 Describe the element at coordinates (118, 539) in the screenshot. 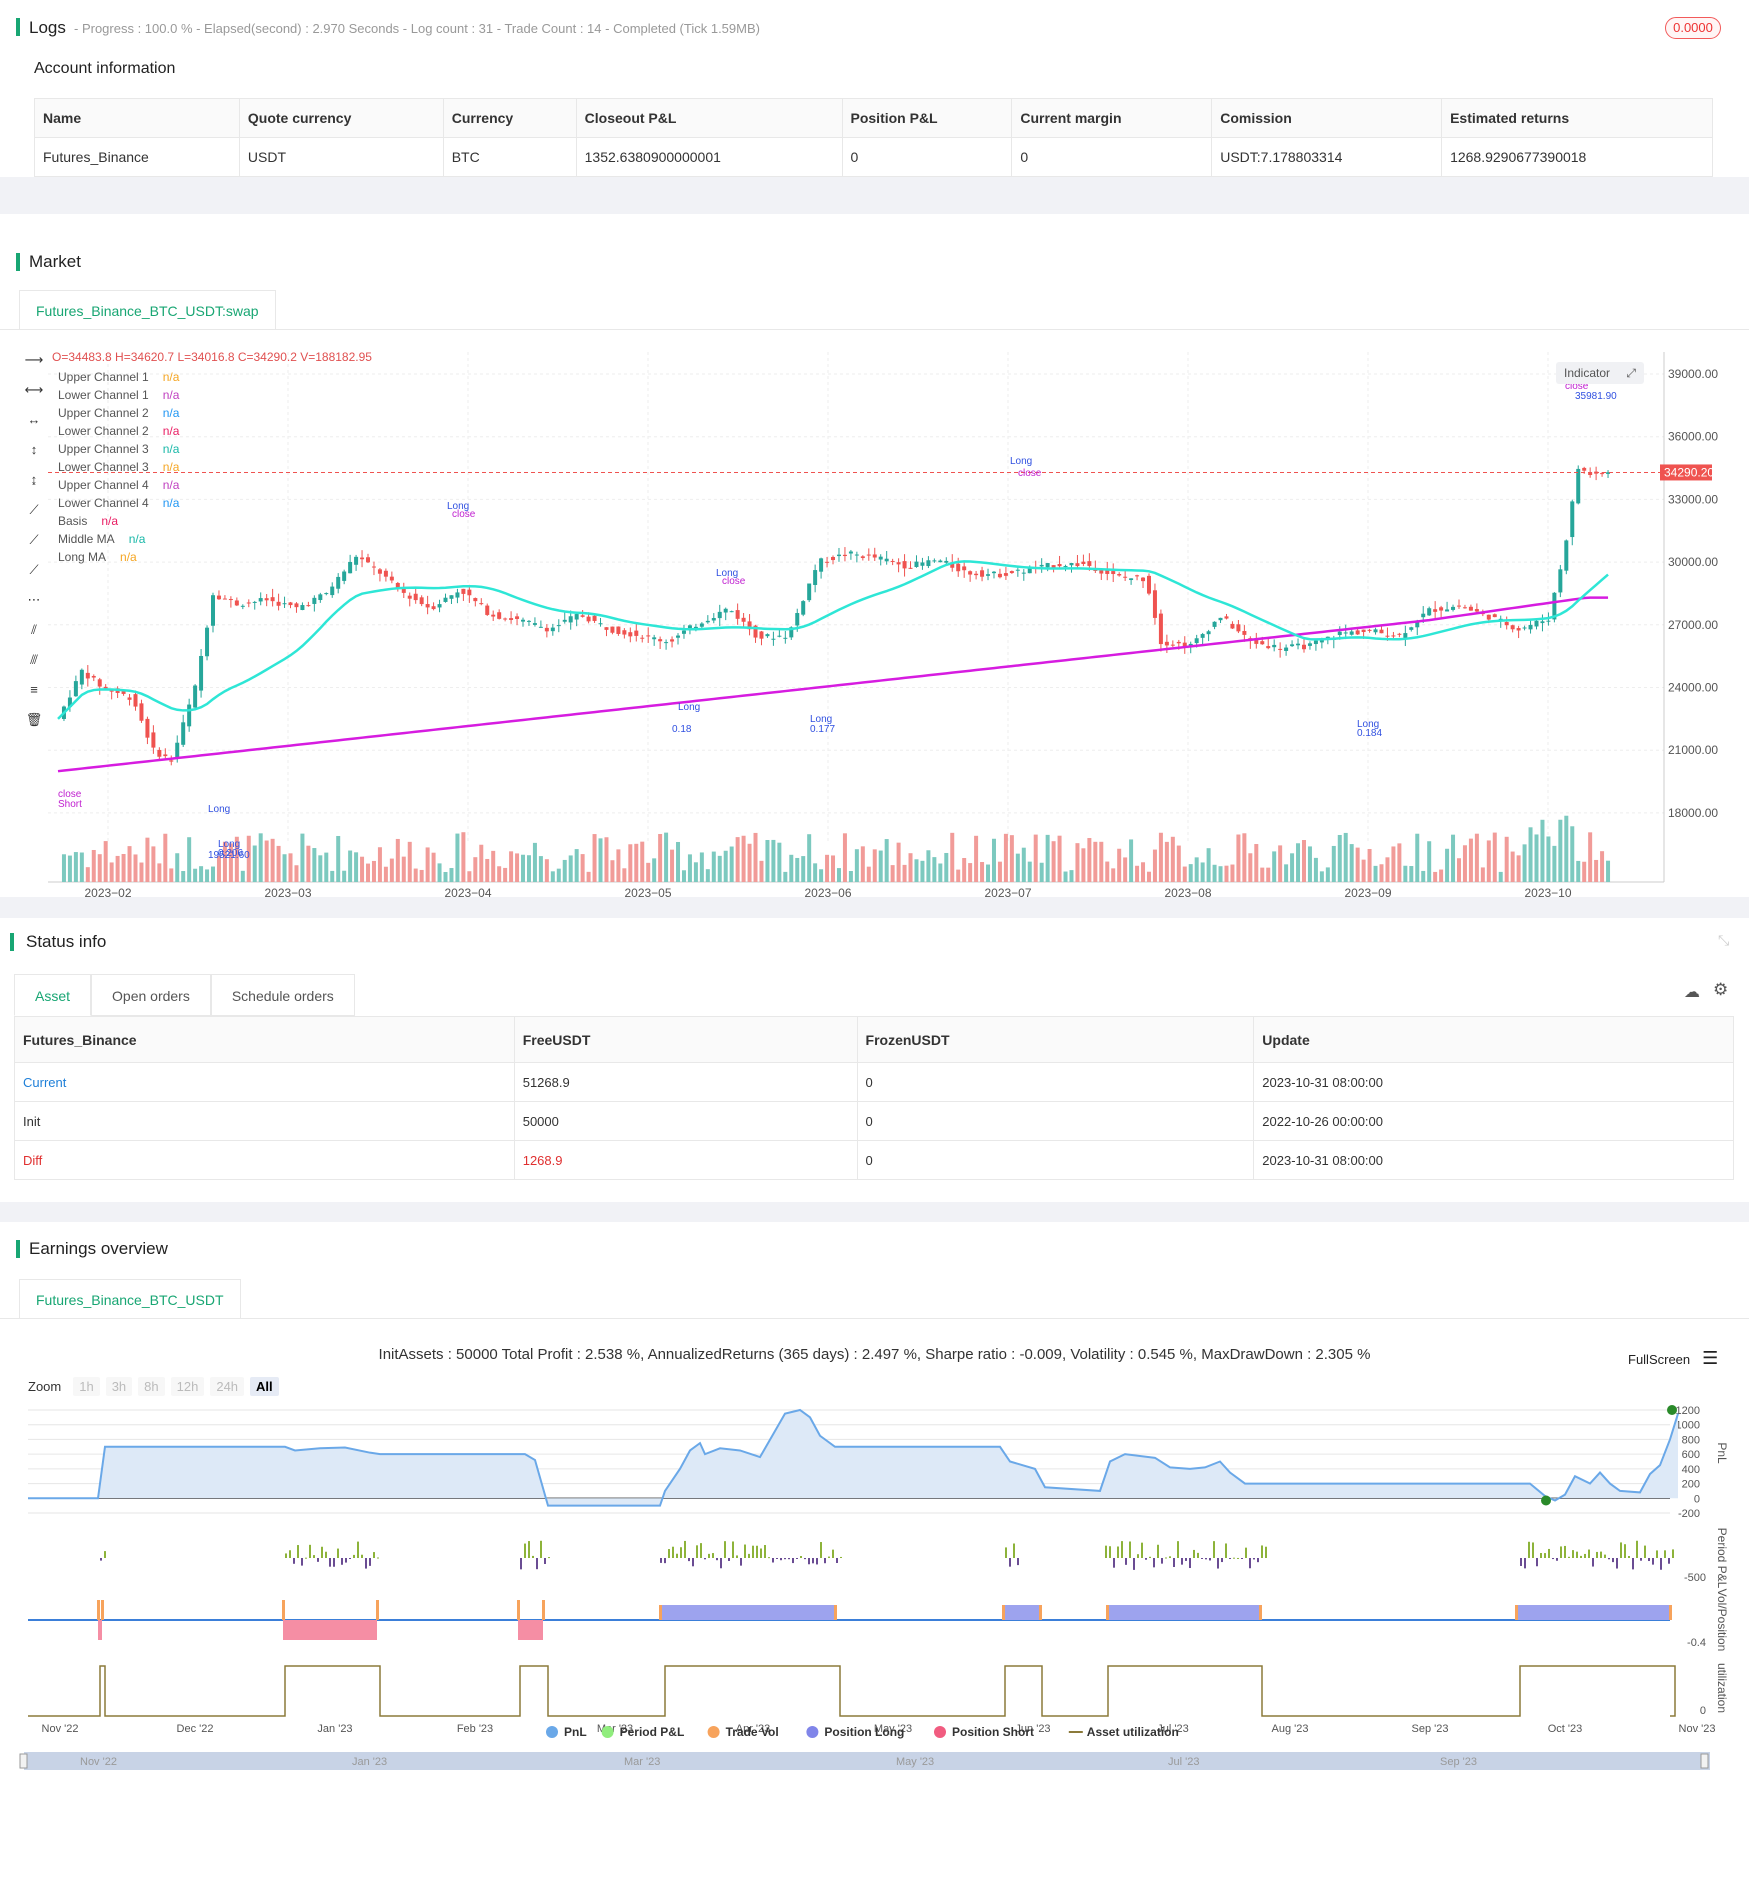

I see `legend-item: Middle MA n/a` at that location.